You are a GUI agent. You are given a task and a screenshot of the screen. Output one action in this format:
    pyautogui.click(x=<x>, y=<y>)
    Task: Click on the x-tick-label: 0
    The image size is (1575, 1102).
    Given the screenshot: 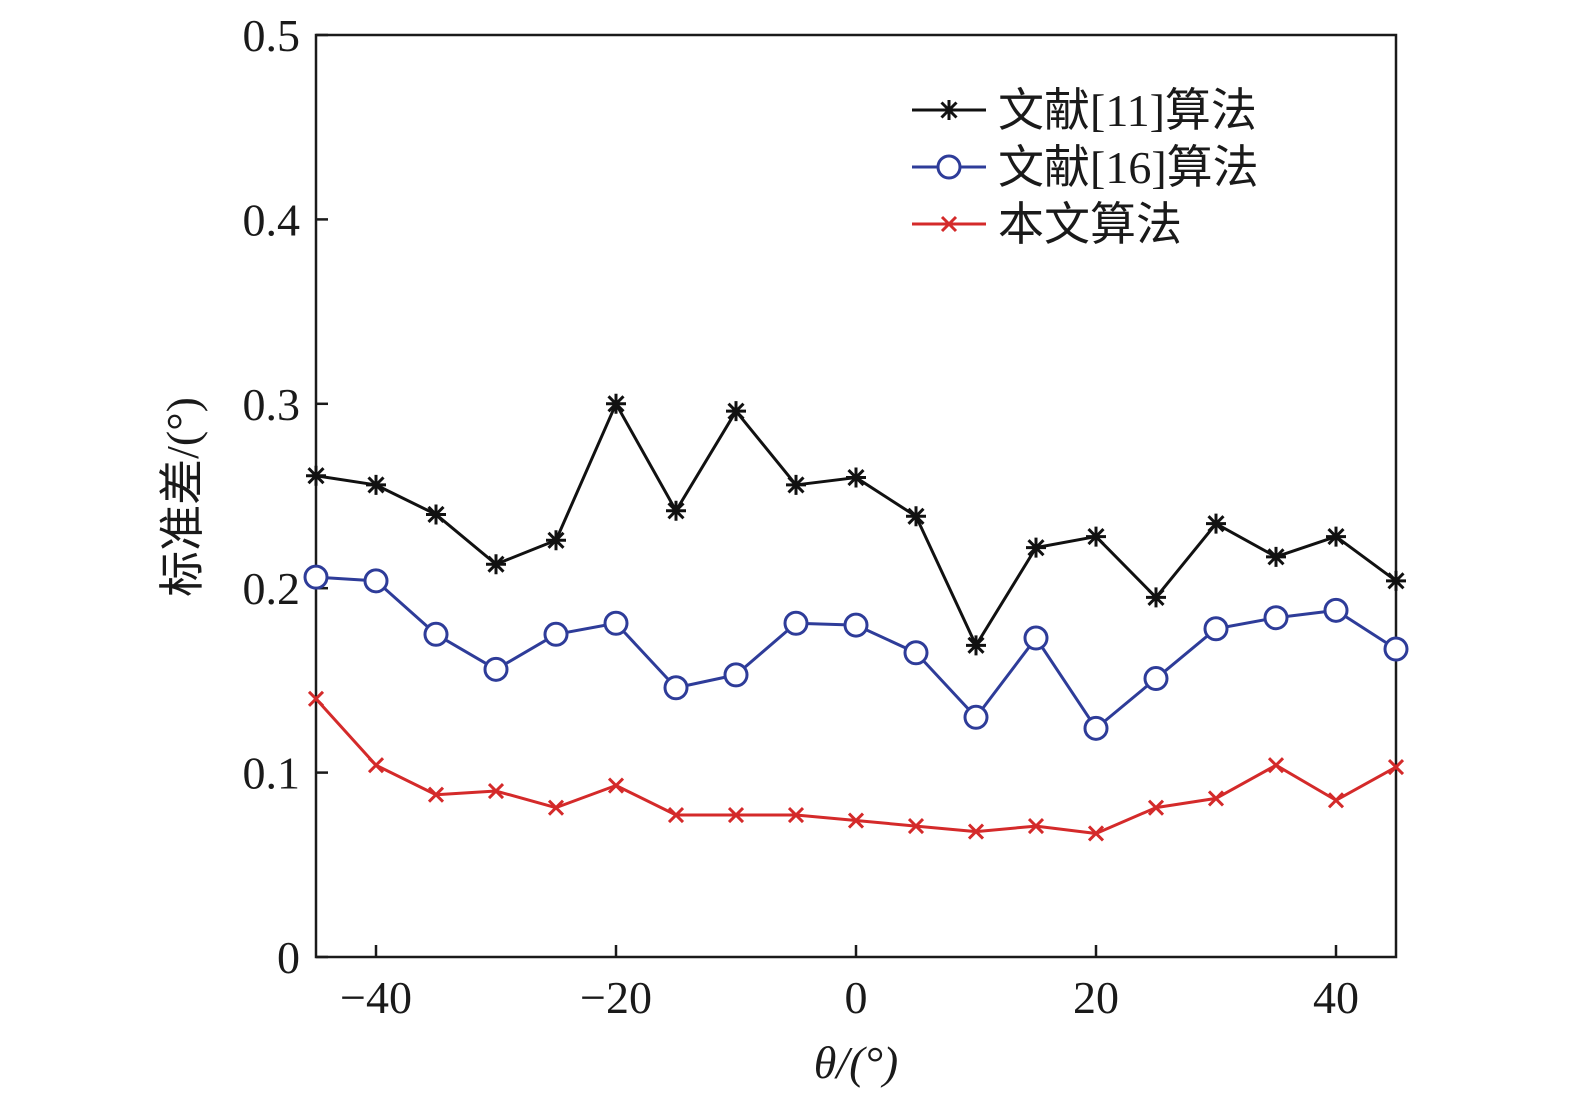 What is the action you would take?
    pyautogui.click(x=856, y=997)
    